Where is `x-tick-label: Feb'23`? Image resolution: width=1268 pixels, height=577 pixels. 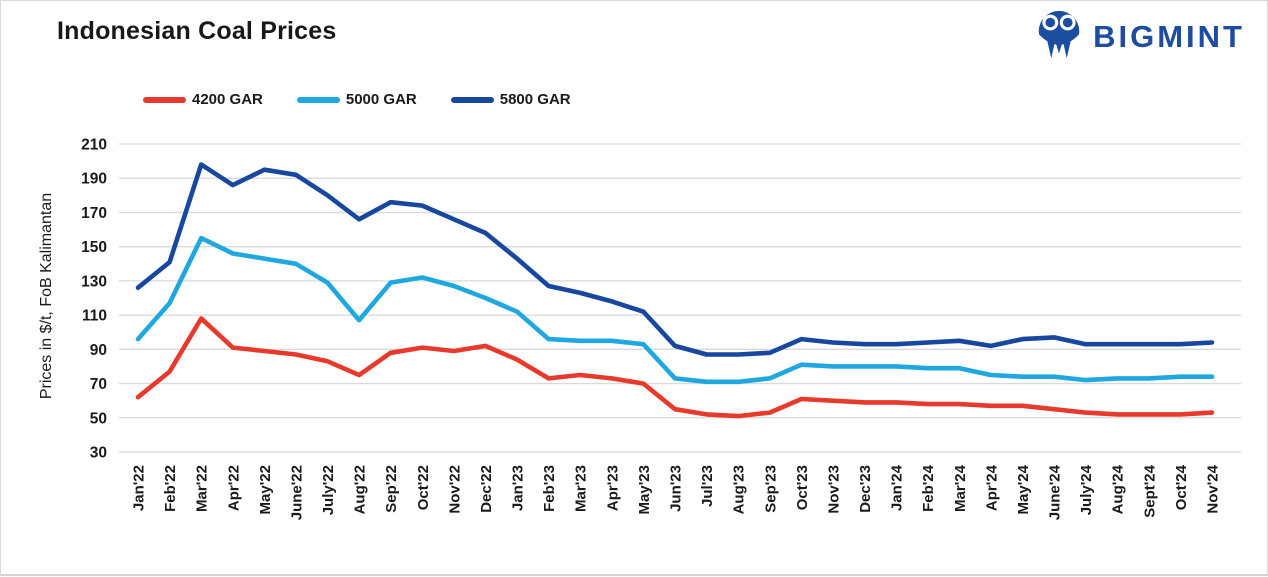
x-tick-label: Feb'23 is located at coordinates (549, 488).